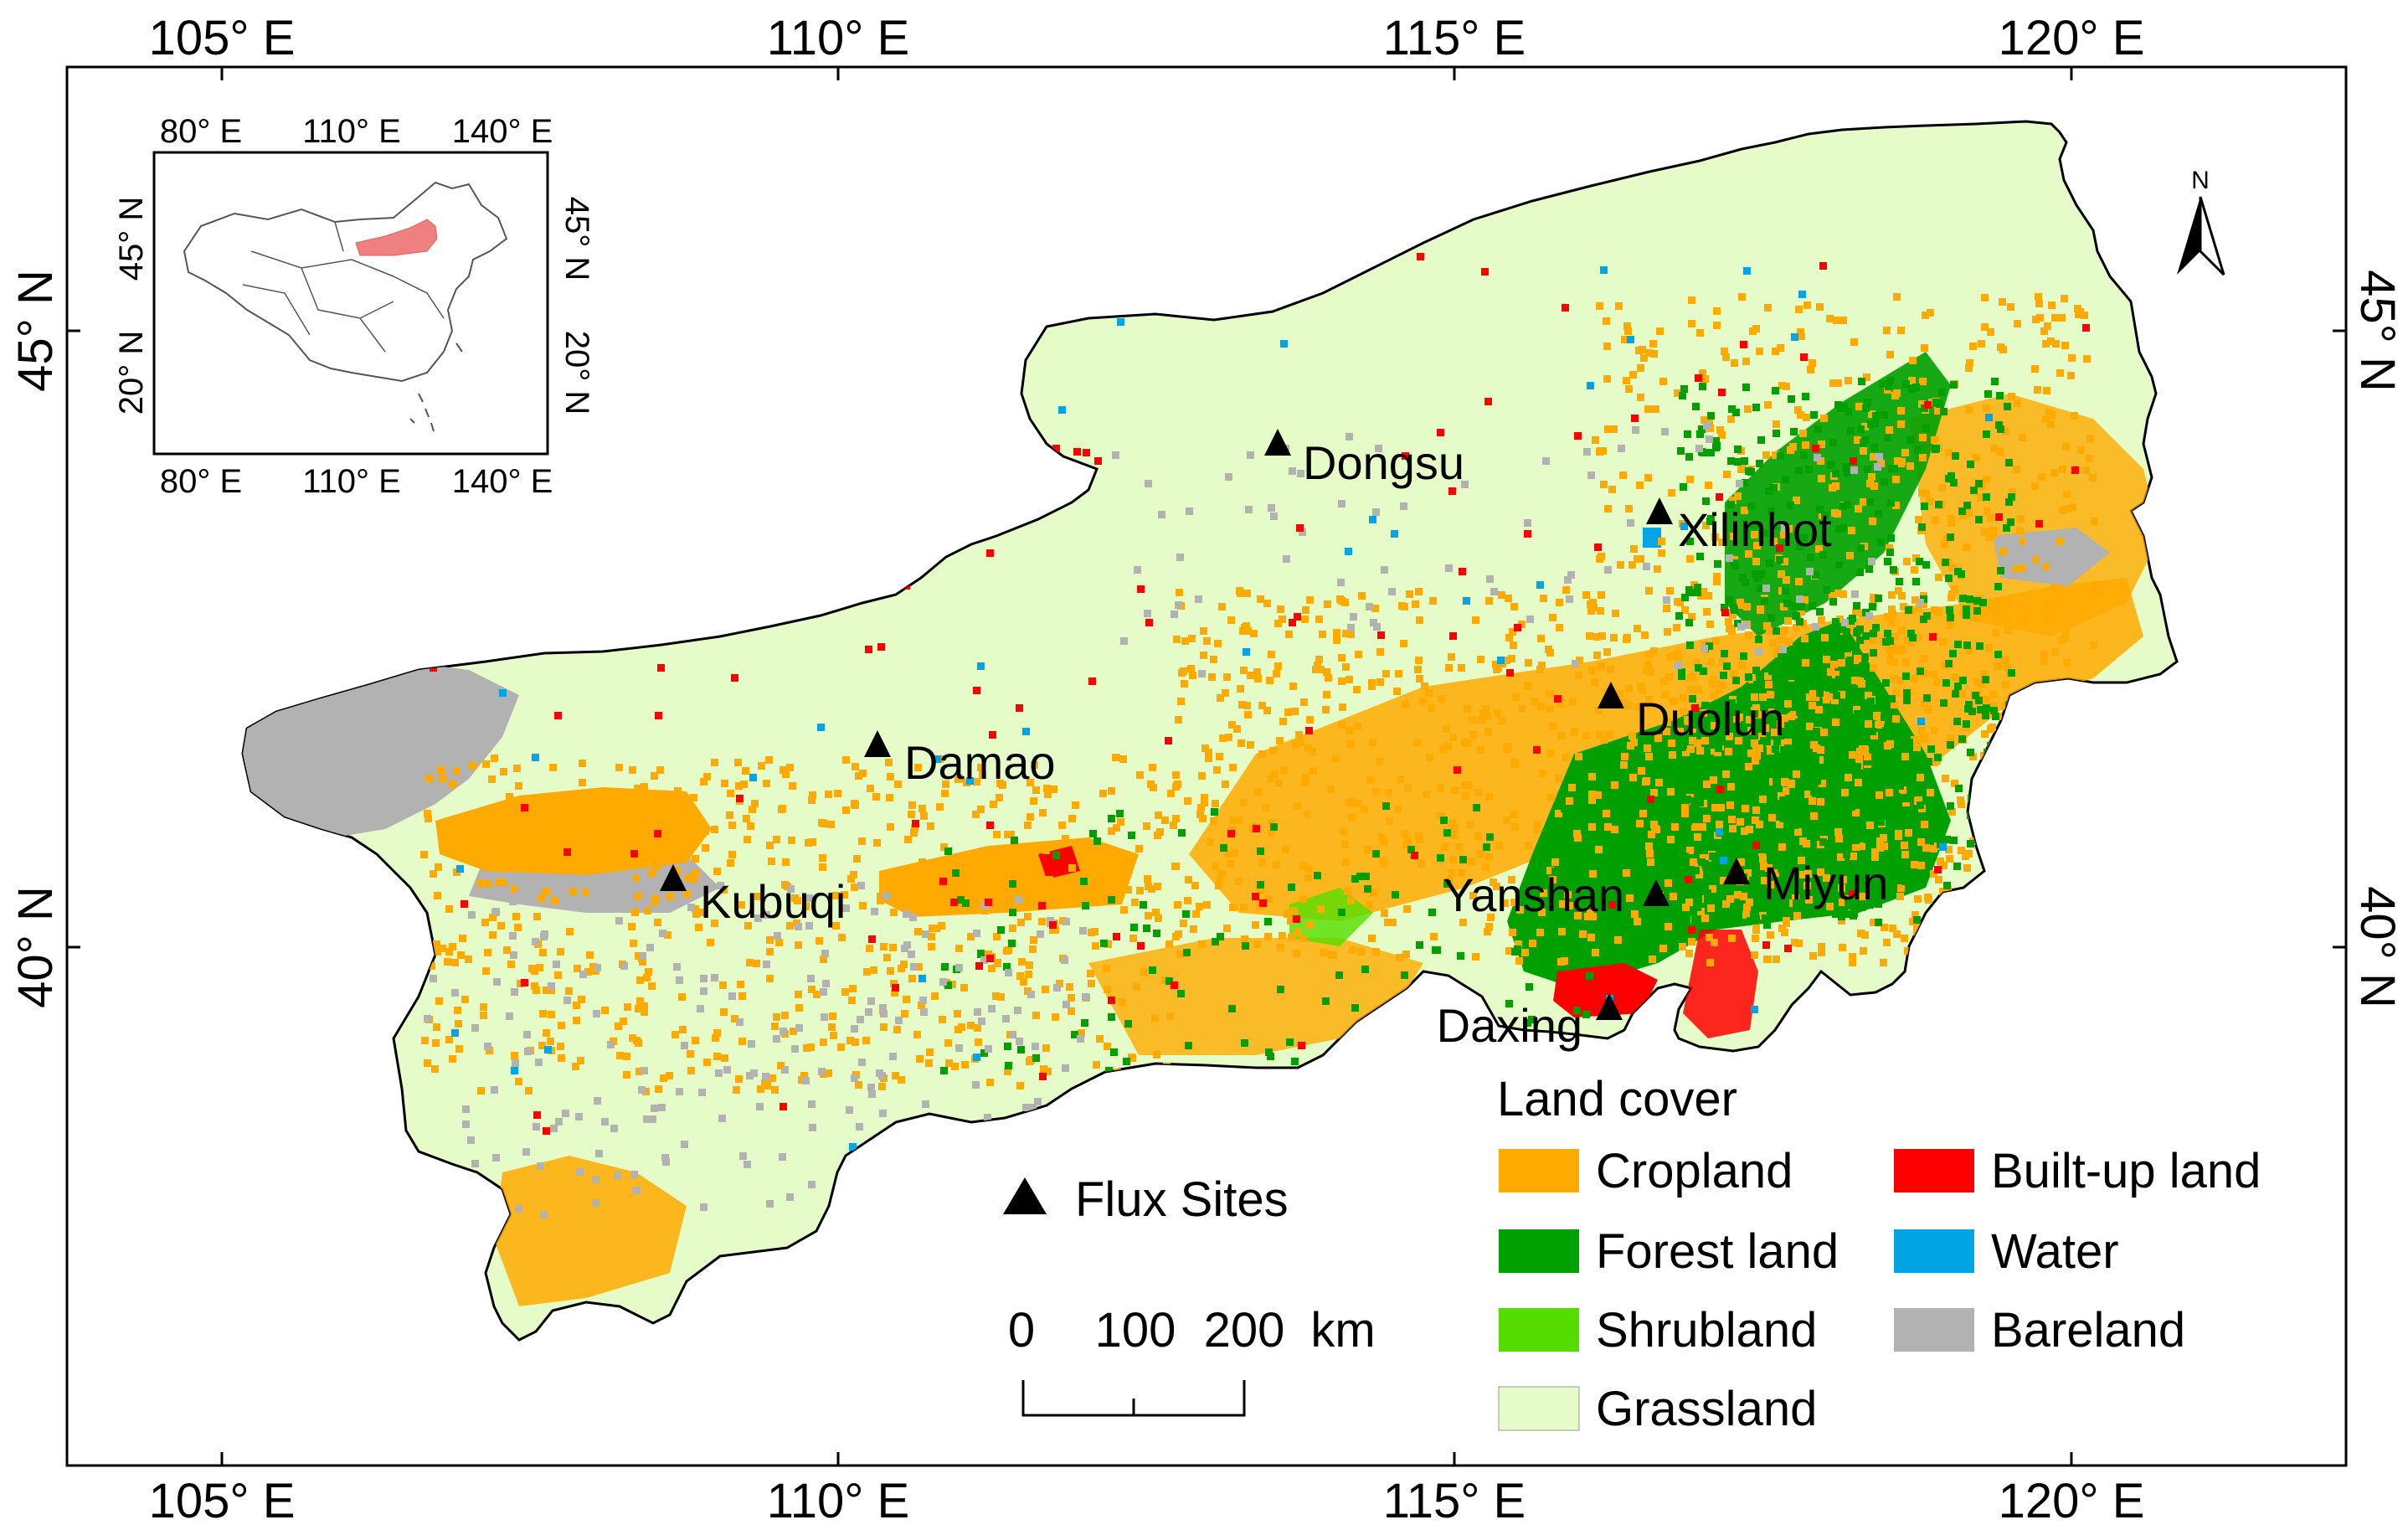 The height and width of the screenshot is (1530, 2408). Describe the element at coordinates (2369, 639) in the screenshot. I see `right-latitude-axis: 45° N 40° N` at that location.